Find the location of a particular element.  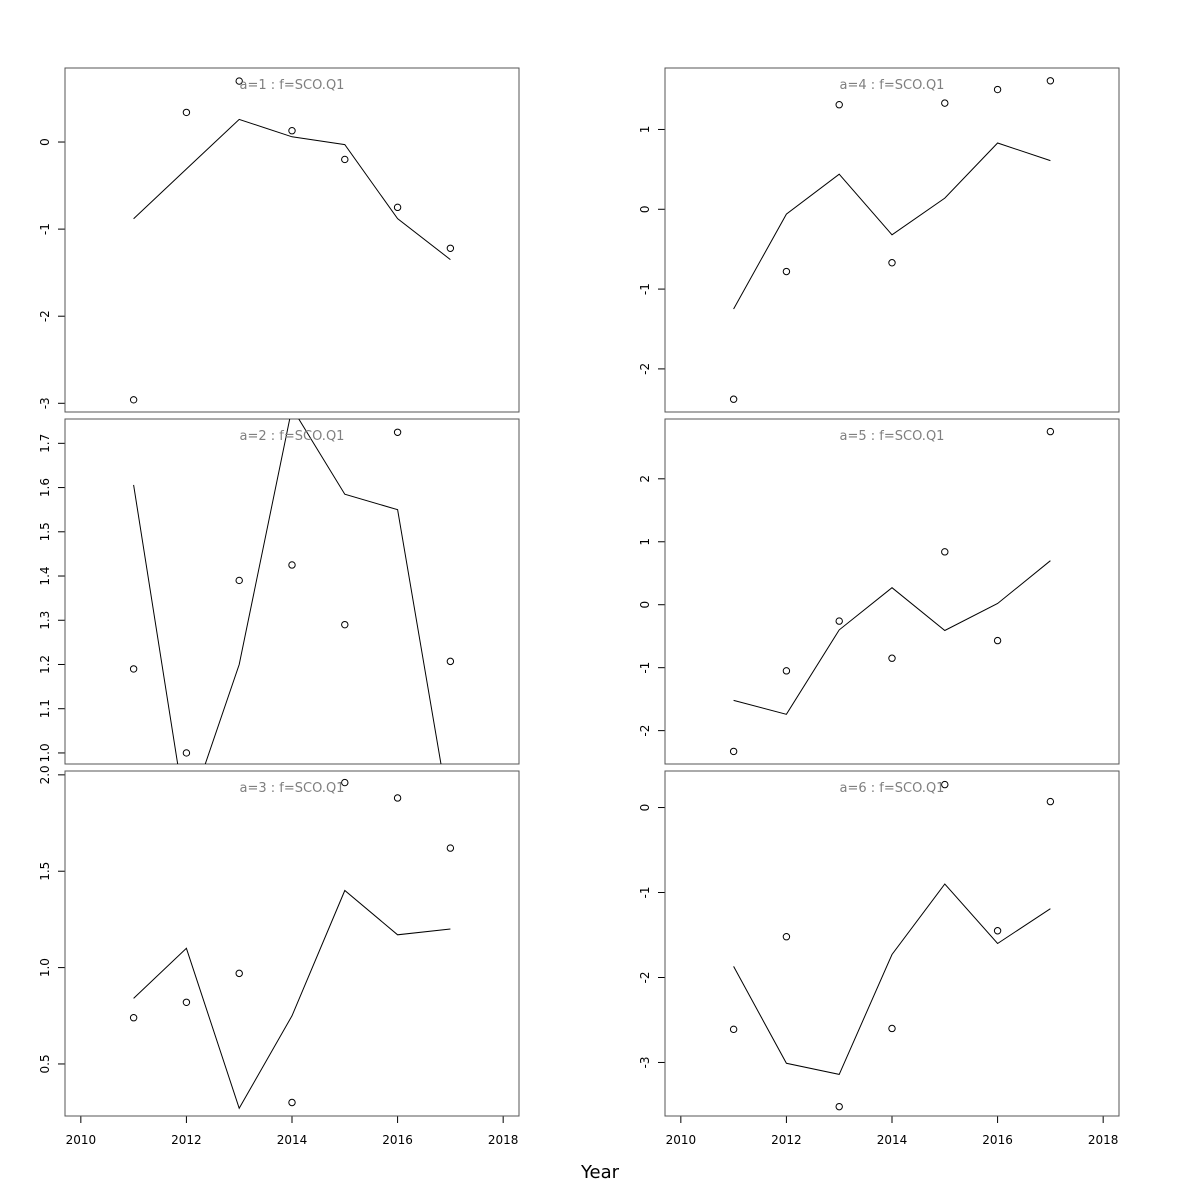

y-tick-label: 0.5 is located at coordinates (45, 1063).